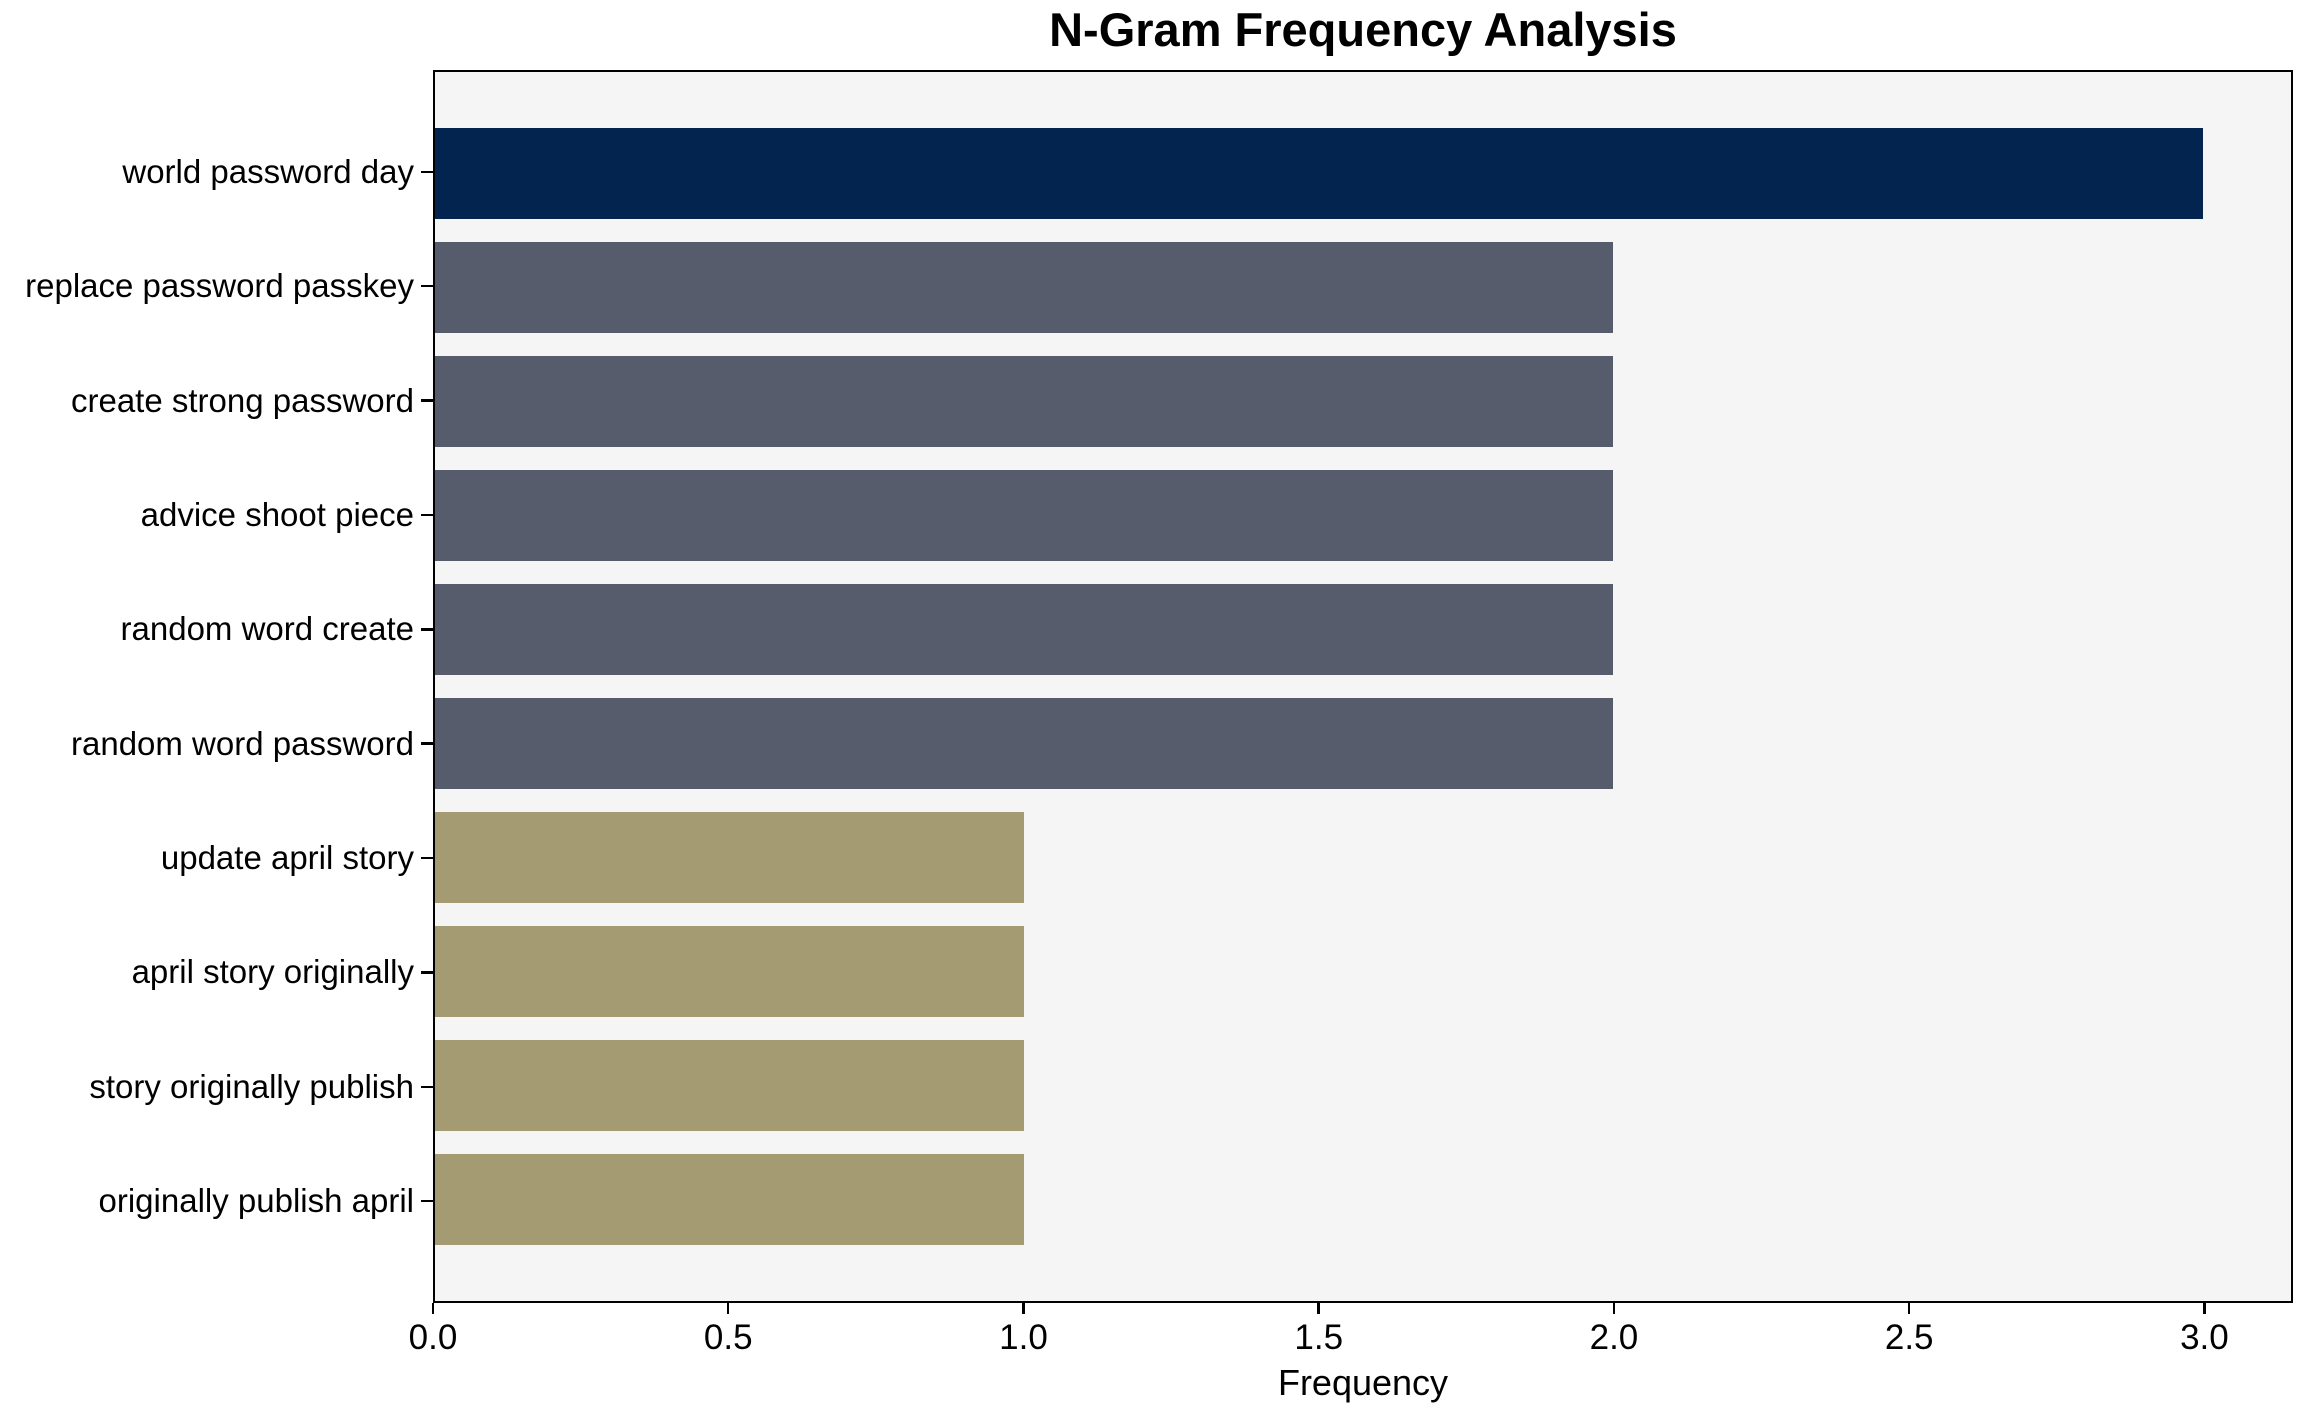 The image size is (2312, 1414). What do you see at coordinates (1363, 1382) in the screenshot?
I see `x-axis-title: Frequency` at bounding box center [1363, 1382].